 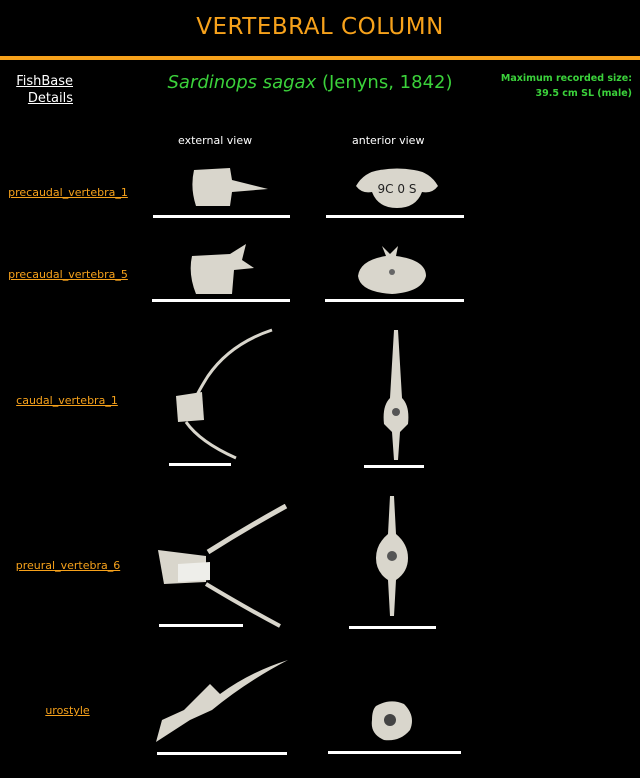 I want to click on fishbase-details-link: FishBase Details, so click(x=44, y=90).